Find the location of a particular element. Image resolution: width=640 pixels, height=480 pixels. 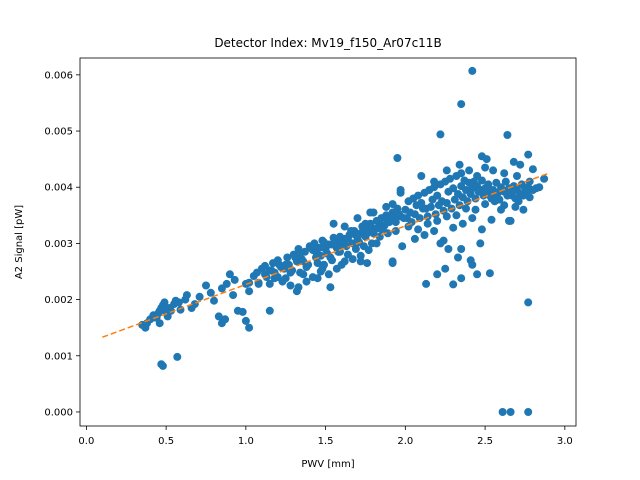

y-tick-label: 0.003 is located at coordinates (58, 244).